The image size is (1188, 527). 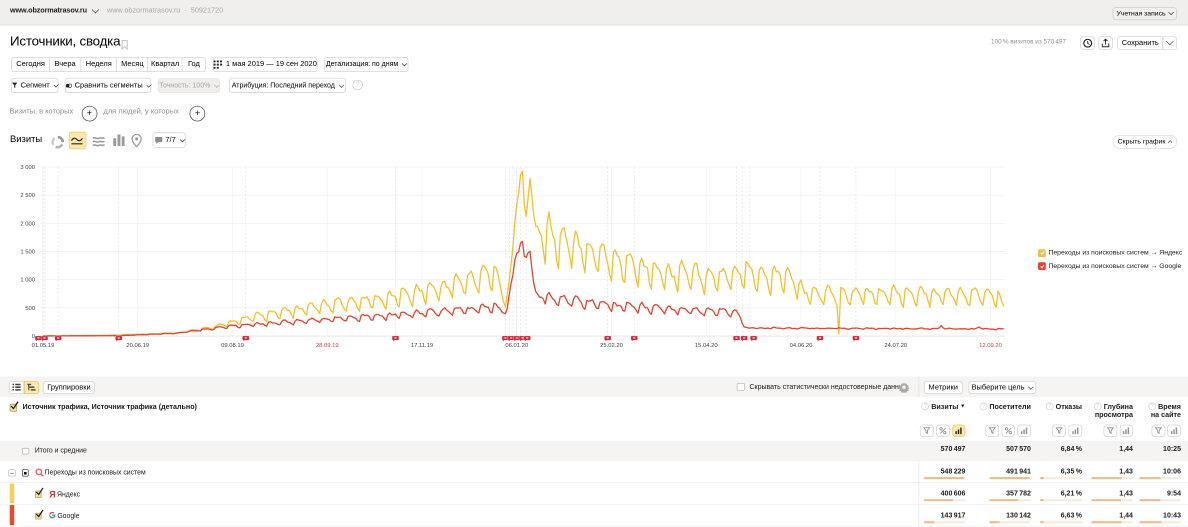 What do you see at coordinates (27, 252) in the screenshot?
I see `svg-text: 1 500` at bounding box center [27, 252].